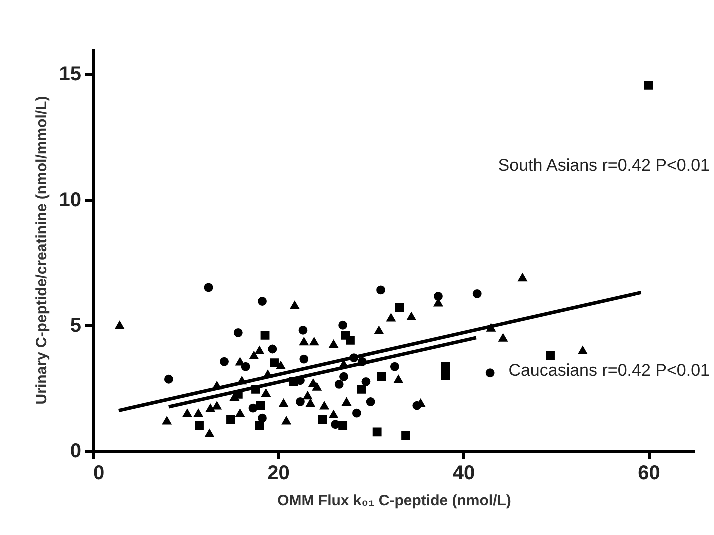  I want to click on x-tick-label: 20, so click(279, 473).